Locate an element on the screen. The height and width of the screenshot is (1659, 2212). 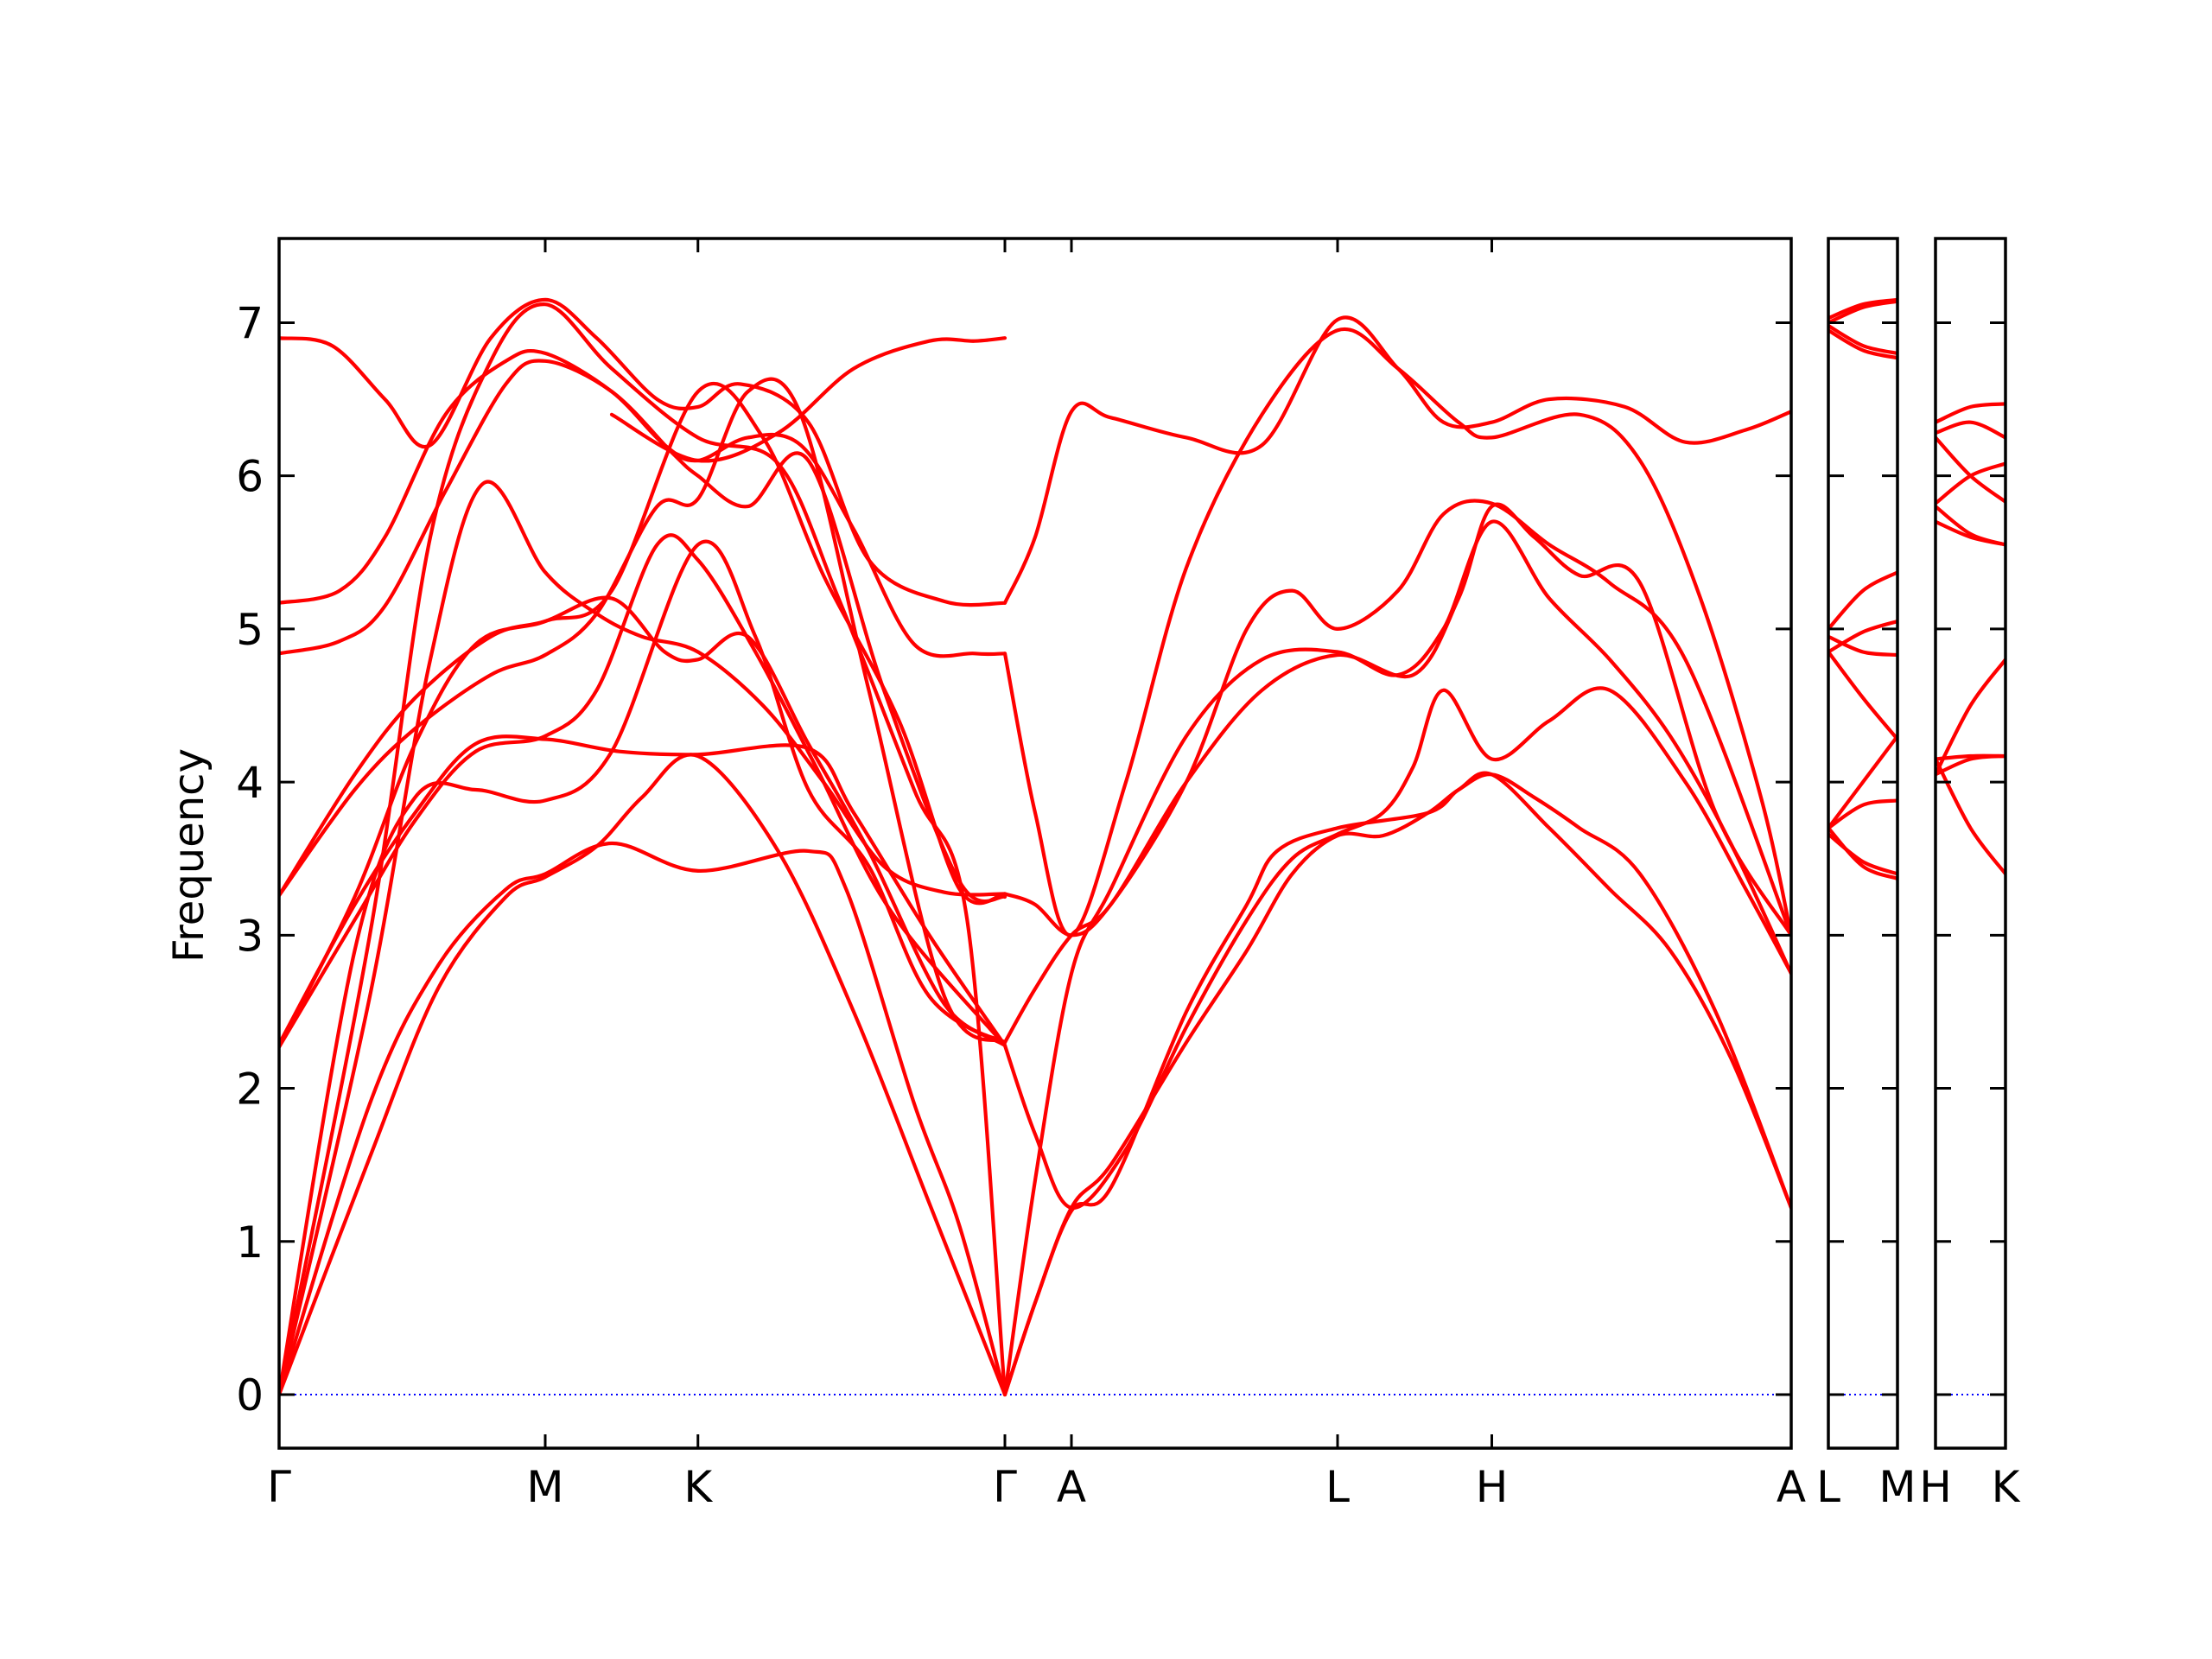
y-tick-label: 2 is located at coordinates (250, 1090).